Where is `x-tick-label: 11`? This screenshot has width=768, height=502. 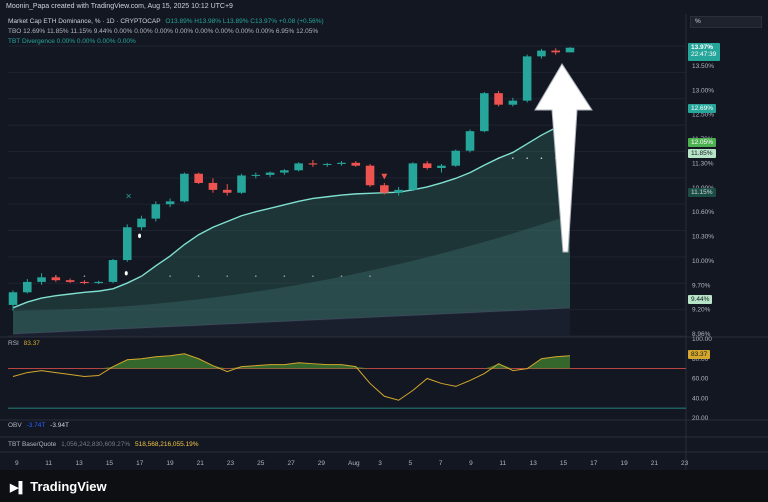
x-tick-label: 11 is located at coordinates (48, 463).